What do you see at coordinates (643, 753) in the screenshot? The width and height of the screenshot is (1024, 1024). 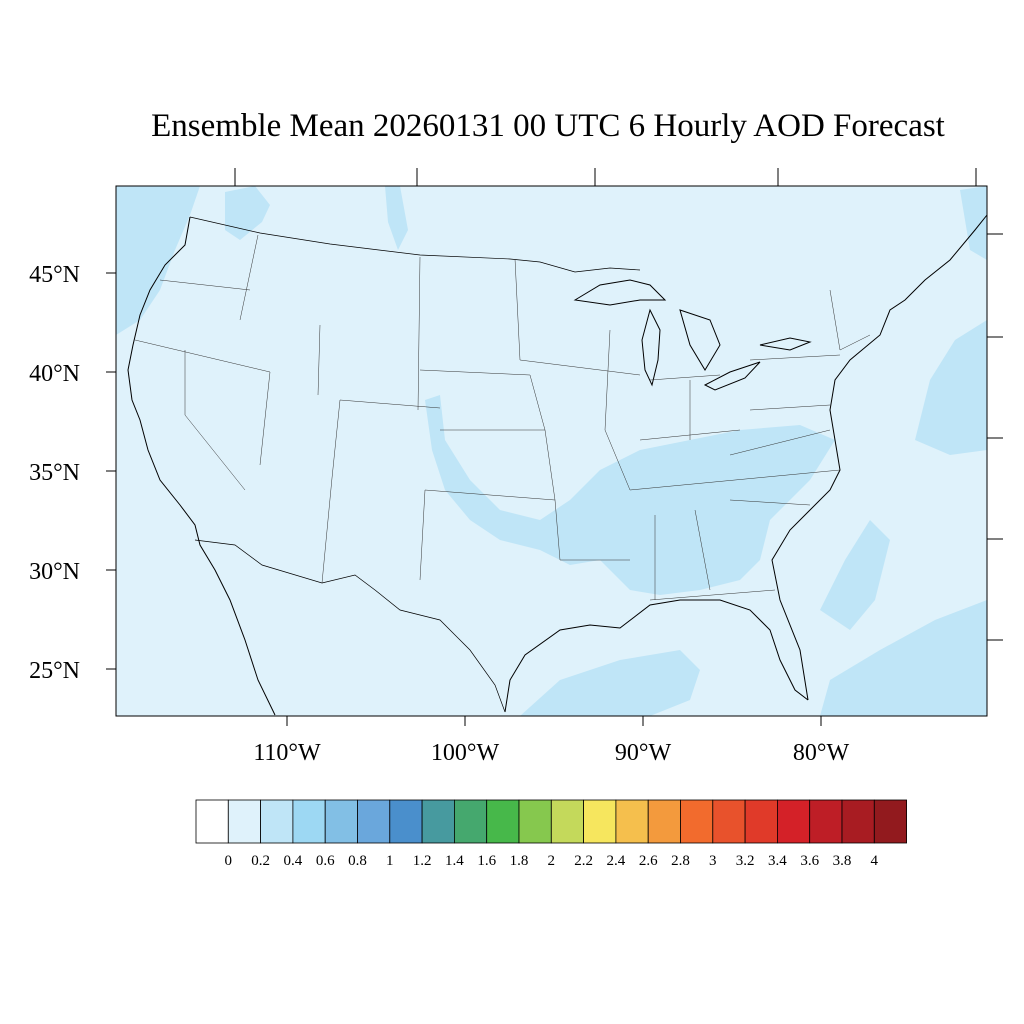 I see `lon-label: 90°W` at bounding box center [643, 753].